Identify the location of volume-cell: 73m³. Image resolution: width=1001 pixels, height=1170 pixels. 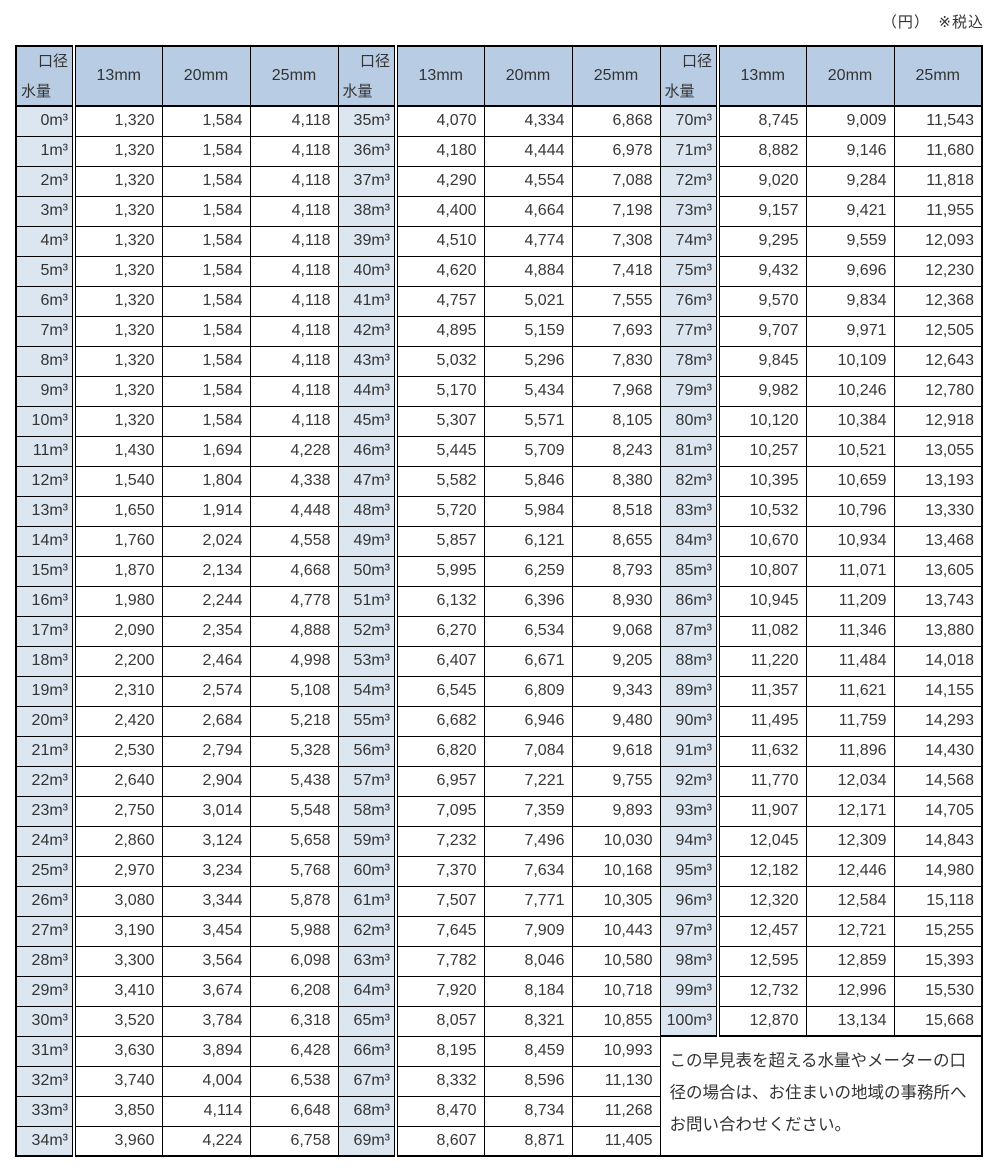
(689, 211).